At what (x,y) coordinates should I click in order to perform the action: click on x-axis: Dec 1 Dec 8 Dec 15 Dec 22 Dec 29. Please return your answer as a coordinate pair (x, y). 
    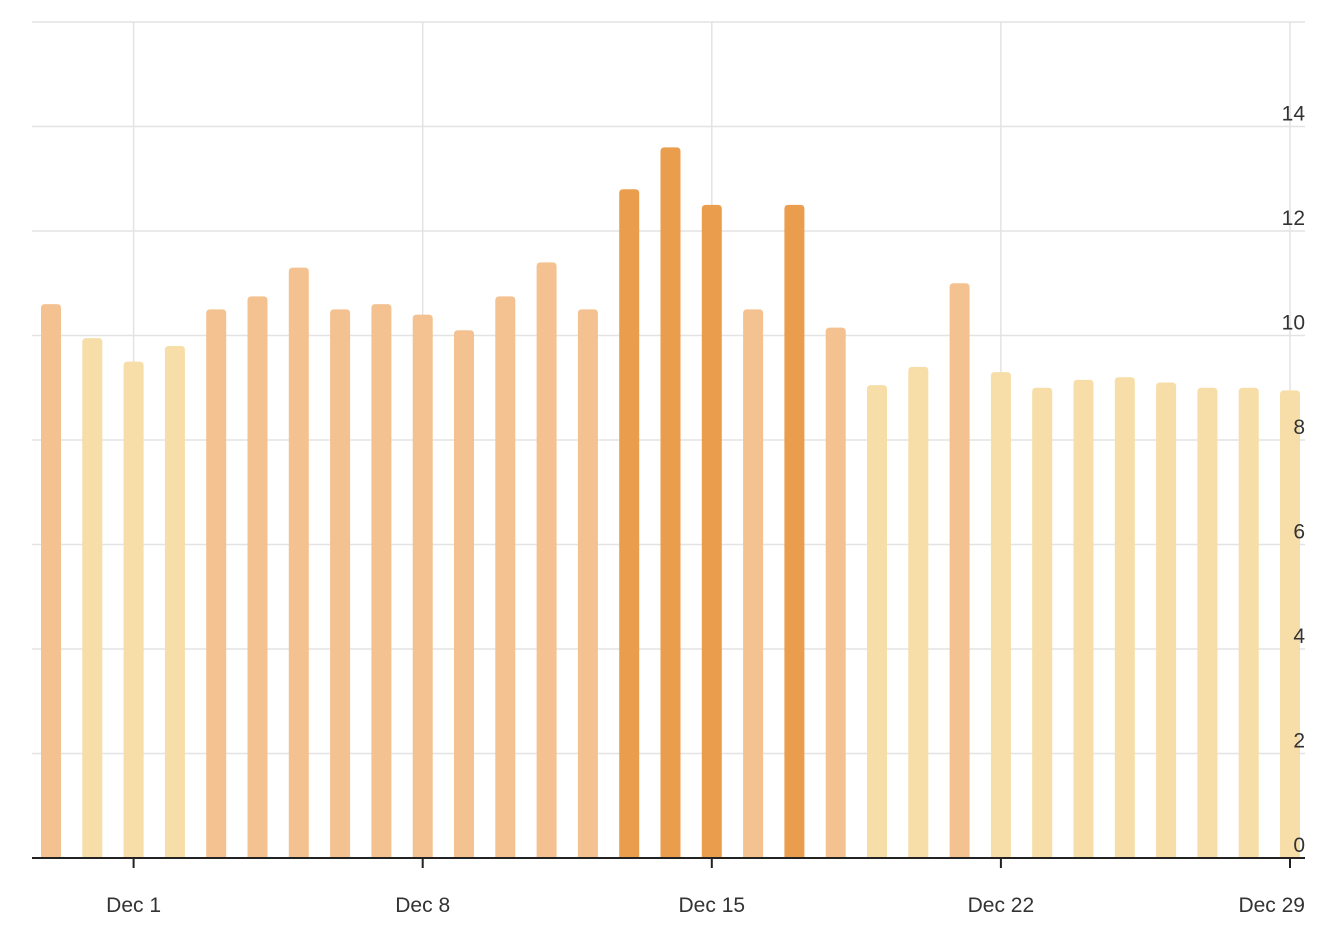
    Looking at the image, I should click on (668, 887).